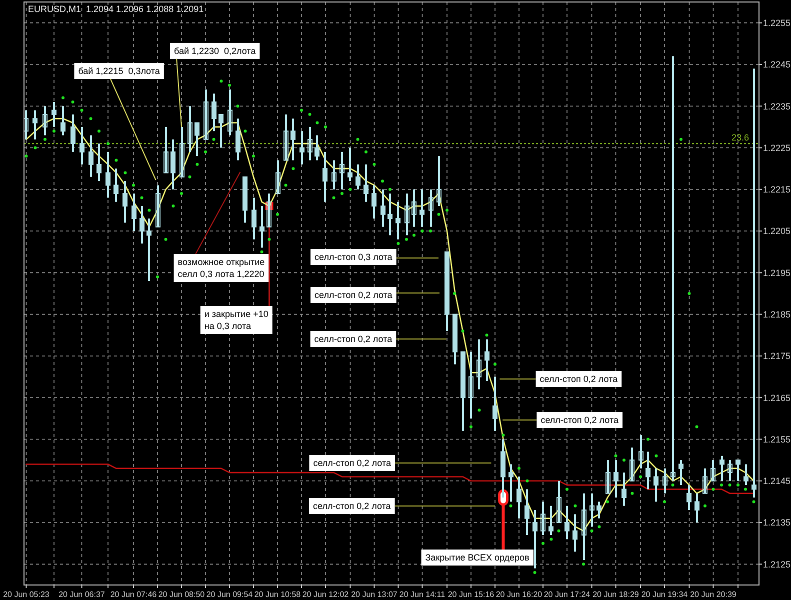 This screenshot has height=600, width=791. I want to click on x-tick-label: 20 Jun 08:50, so click(182, 594).